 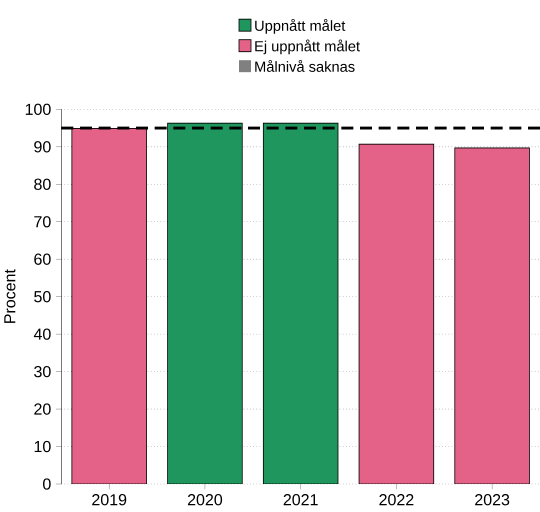 What do you see at coordinates (38, 109) in the screenshot?
I see `y-tick-label: 100` at bounding box center [38, 109].